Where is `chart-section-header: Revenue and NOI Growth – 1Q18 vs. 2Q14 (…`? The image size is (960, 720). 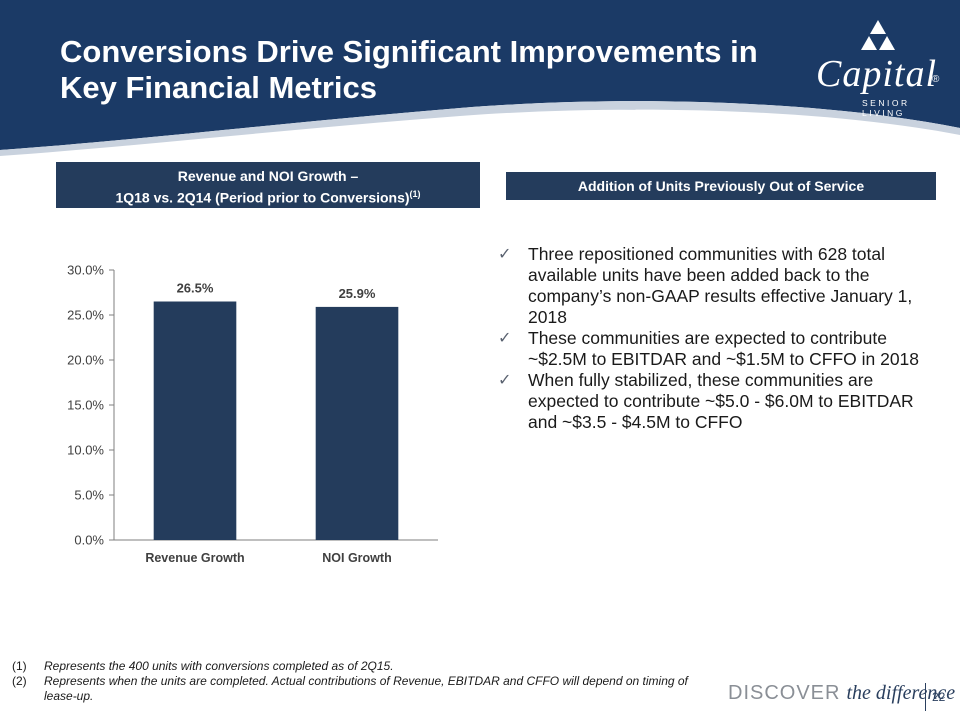 chart-section-header: Revenue and NOI Growth – 1Q18 vs. 2Q14 (… is located at coordinates (268, 185).